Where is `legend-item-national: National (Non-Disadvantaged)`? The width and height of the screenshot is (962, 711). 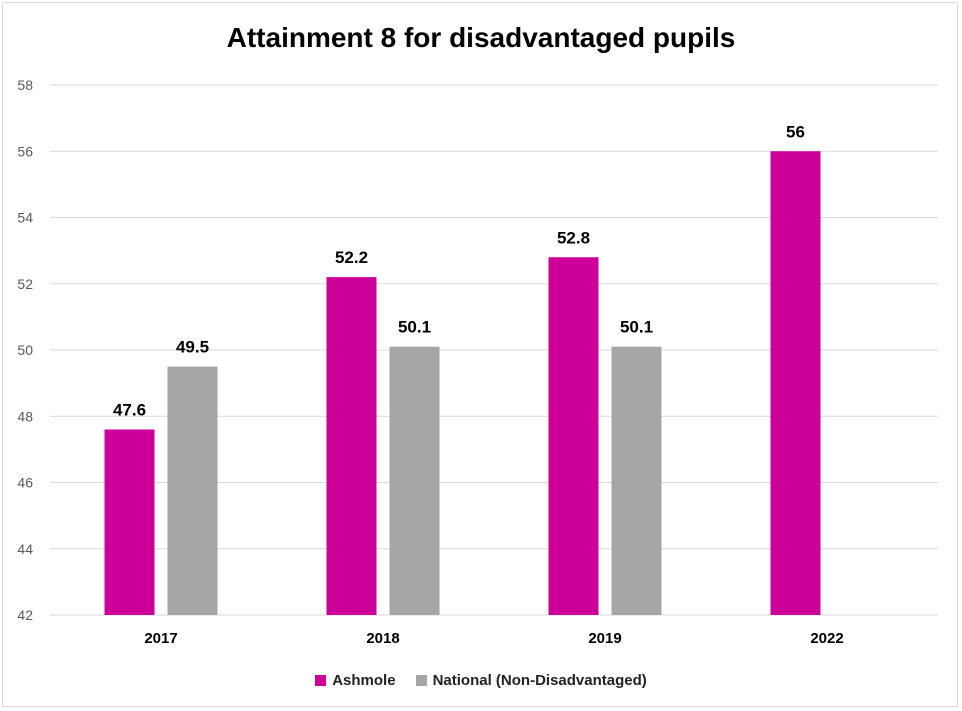
legend-item-national: National (Non-Disadvantaged) is located at coordinates (531, 680).